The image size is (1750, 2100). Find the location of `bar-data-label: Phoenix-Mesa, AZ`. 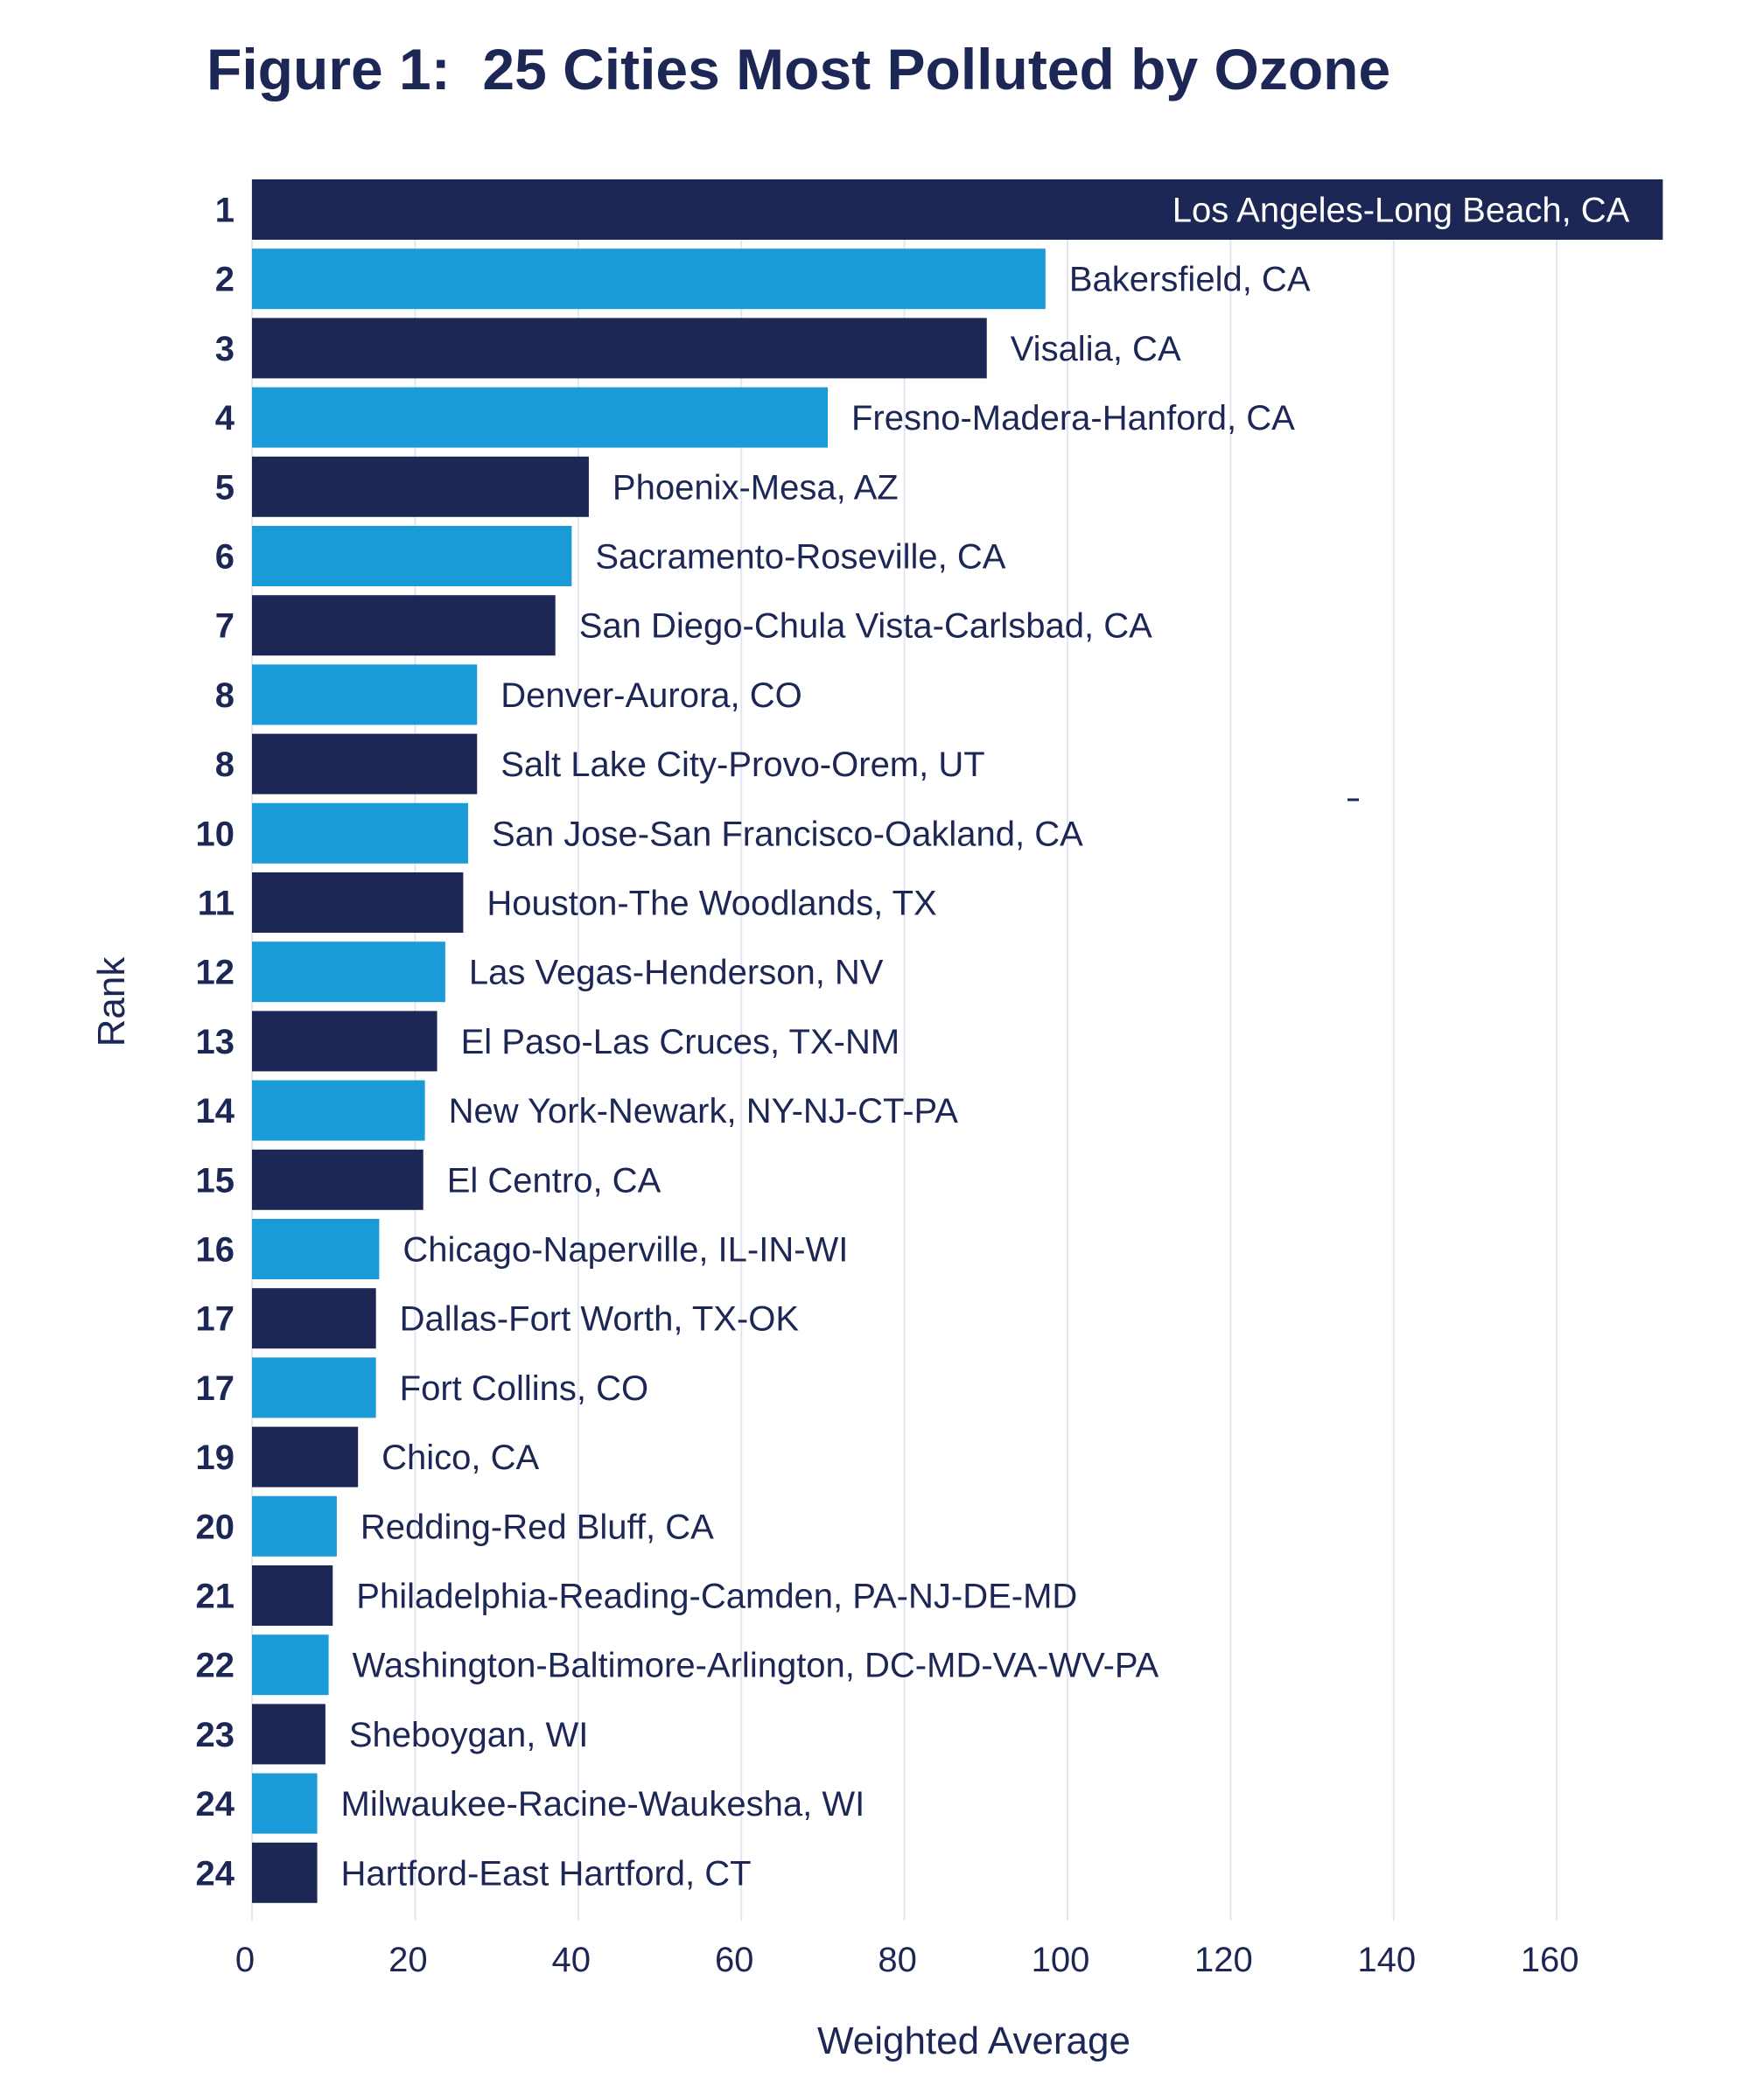

bar-data-label: Phoenix-Mesa, AZ is located at coordinates (755, 487).